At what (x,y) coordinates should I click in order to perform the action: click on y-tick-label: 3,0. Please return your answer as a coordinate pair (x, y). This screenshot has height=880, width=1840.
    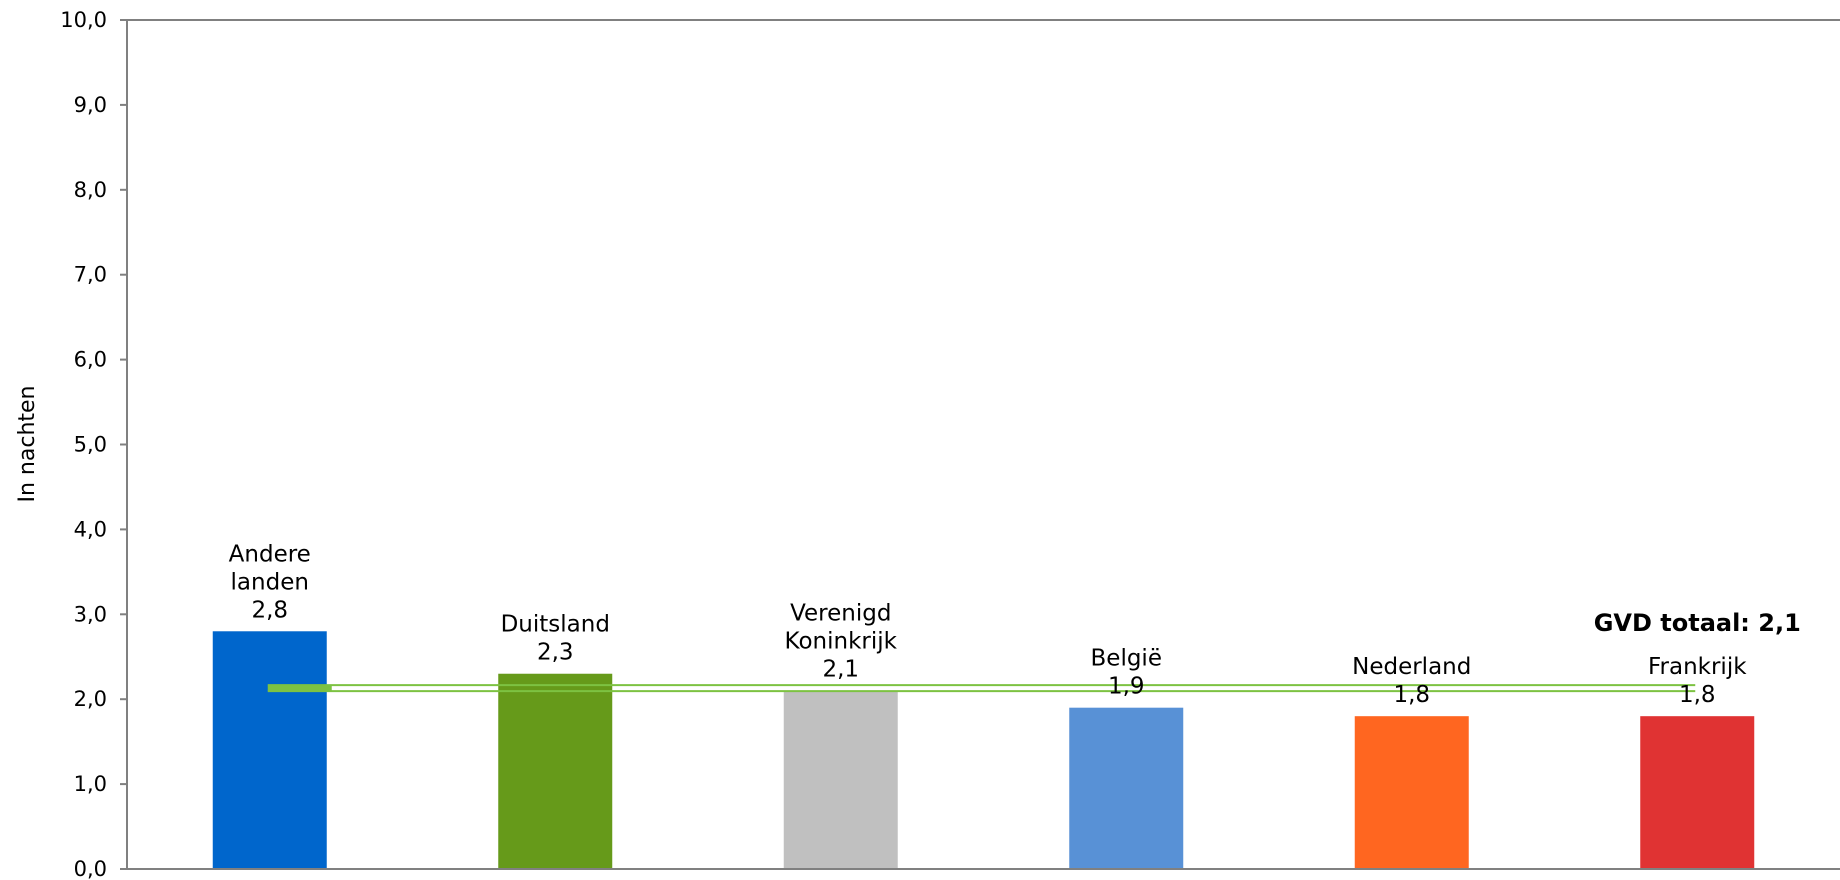
    Looking at the image, I should click on (90, 614).